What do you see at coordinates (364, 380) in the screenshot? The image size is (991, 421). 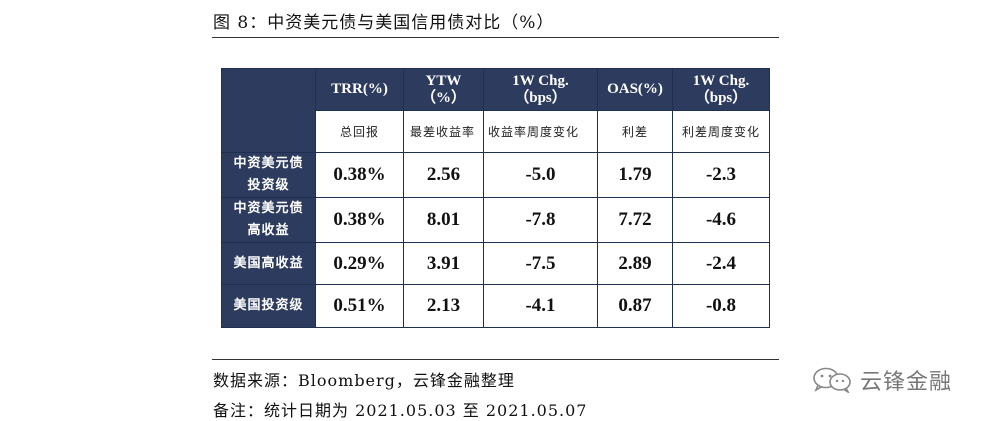 I see `source-note: 数据来源：Bloomberg，云锋金融整理` at bounding box center [364, 380].